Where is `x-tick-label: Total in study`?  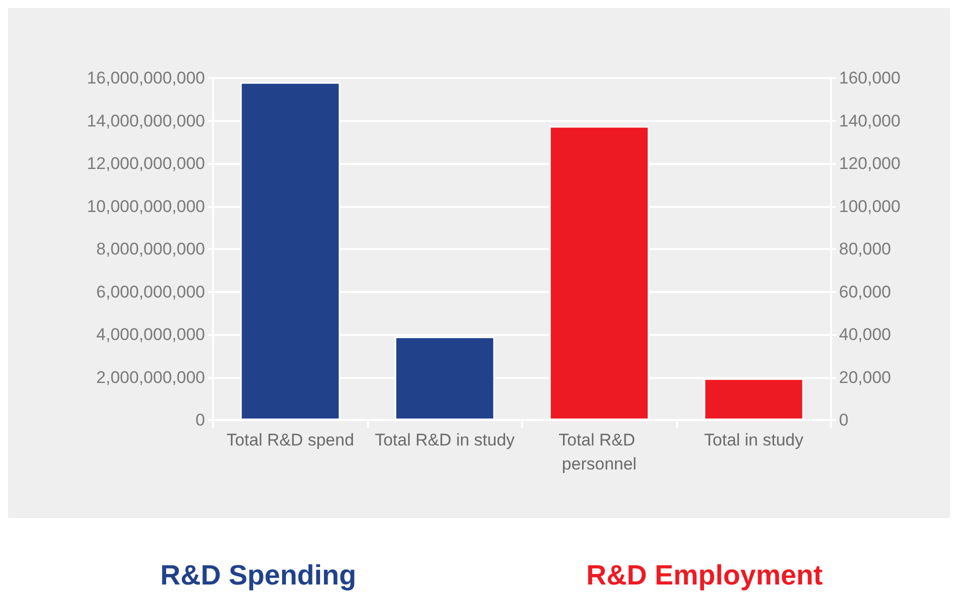 x-tick-label: Total in study is located at coordinates (754, 440).